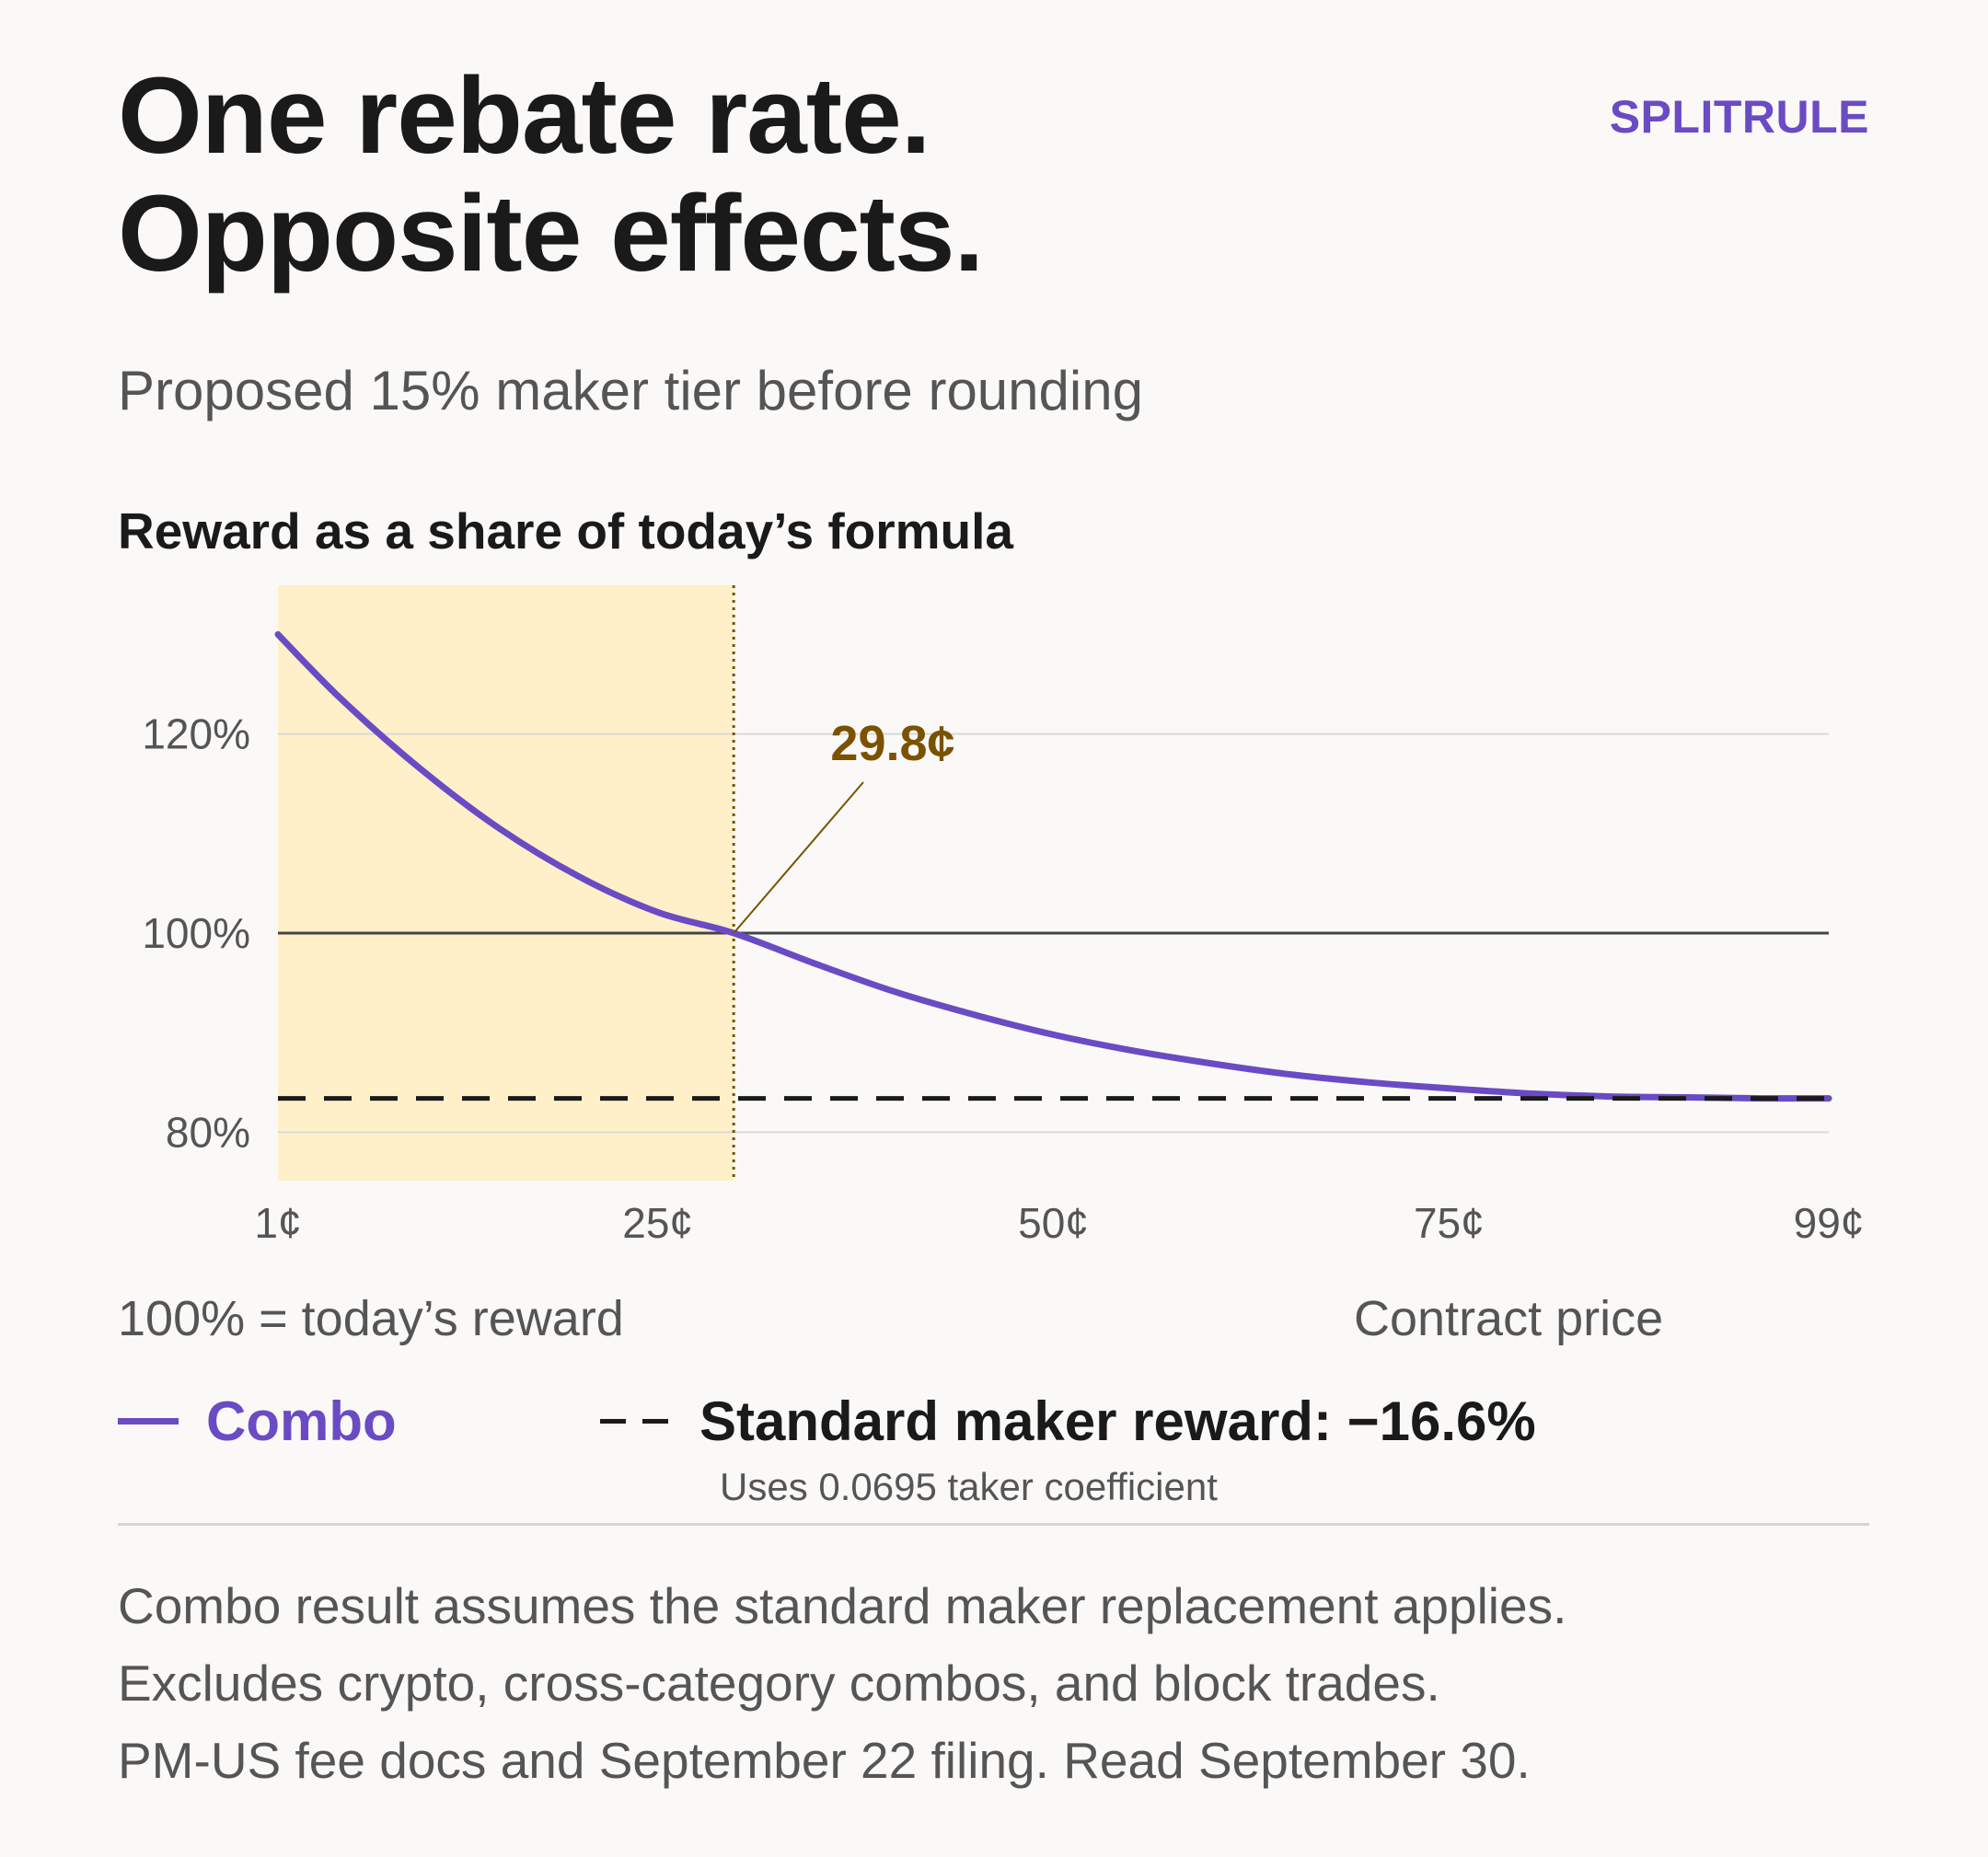 This screenshot has height=1857, width=1988. What do you see at coordinates (208, 1132) in the screenshot?
I see `y-tick-label: 80%` at bounding box center [208, 1132].